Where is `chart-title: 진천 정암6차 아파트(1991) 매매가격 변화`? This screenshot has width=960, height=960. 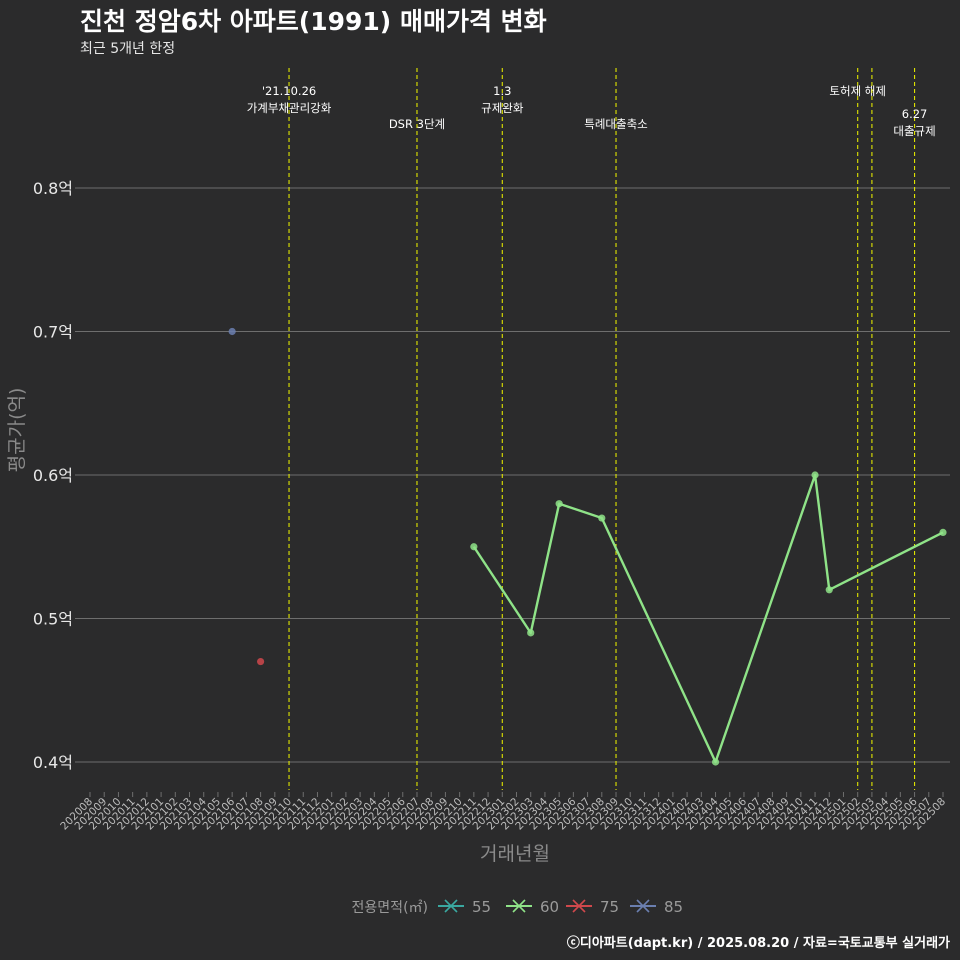 chart-title: 진천 정암6차 아파트(1991) 매매가격 변화 is located at coordinates (313, 21).